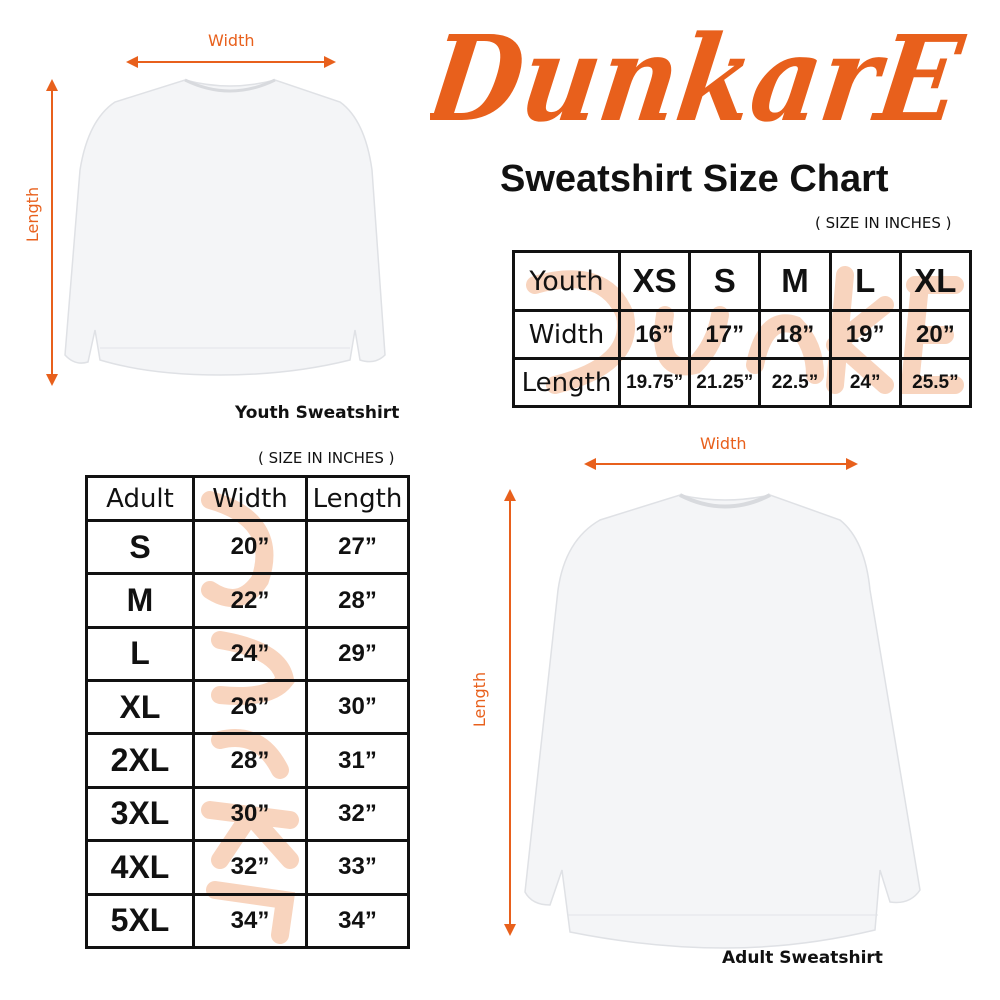  I want to click on table-cell: 27”, so click(357, 547).